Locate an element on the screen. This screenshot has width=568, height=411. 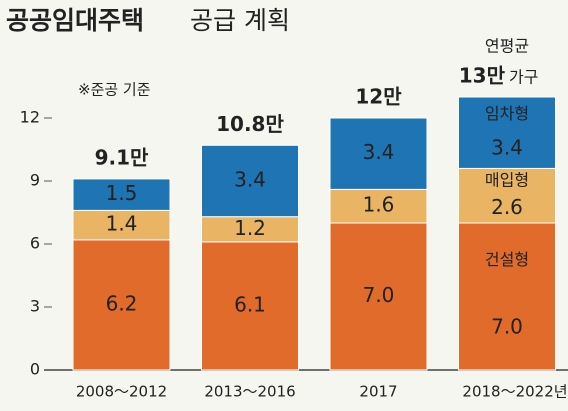
total-unit: 가구 is located at coordinates (523, 77).